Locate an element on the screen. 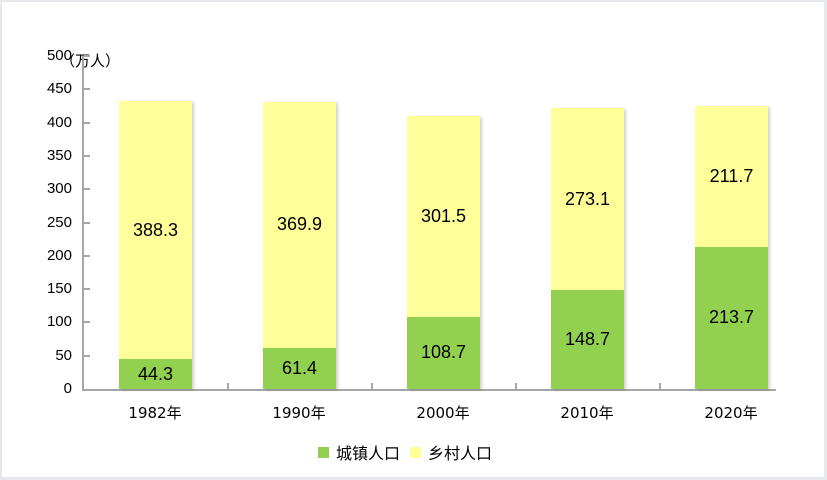 The height and width of the screenshot is (480, 827). legend-item-rural: 乡村人口 is located at coordinates (451, 452).